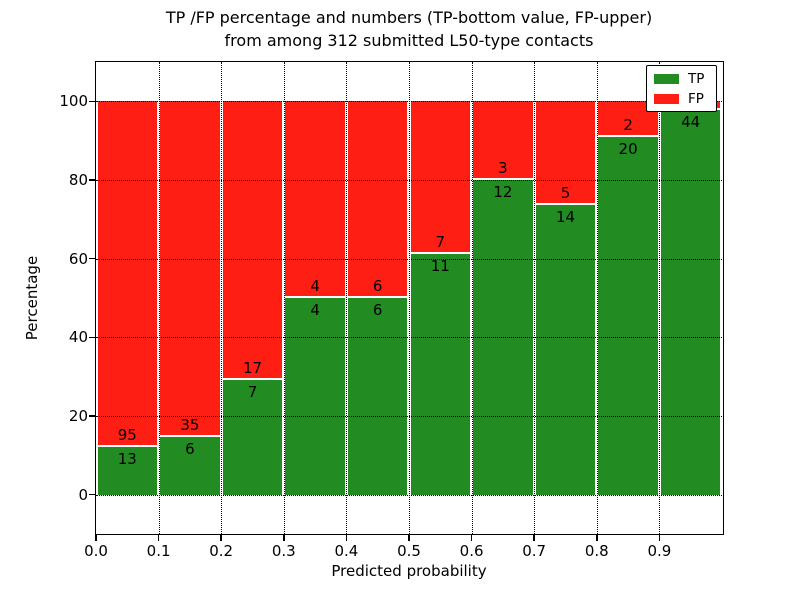  I want to click on x-tick-label: 0.0, so click(96, 551).